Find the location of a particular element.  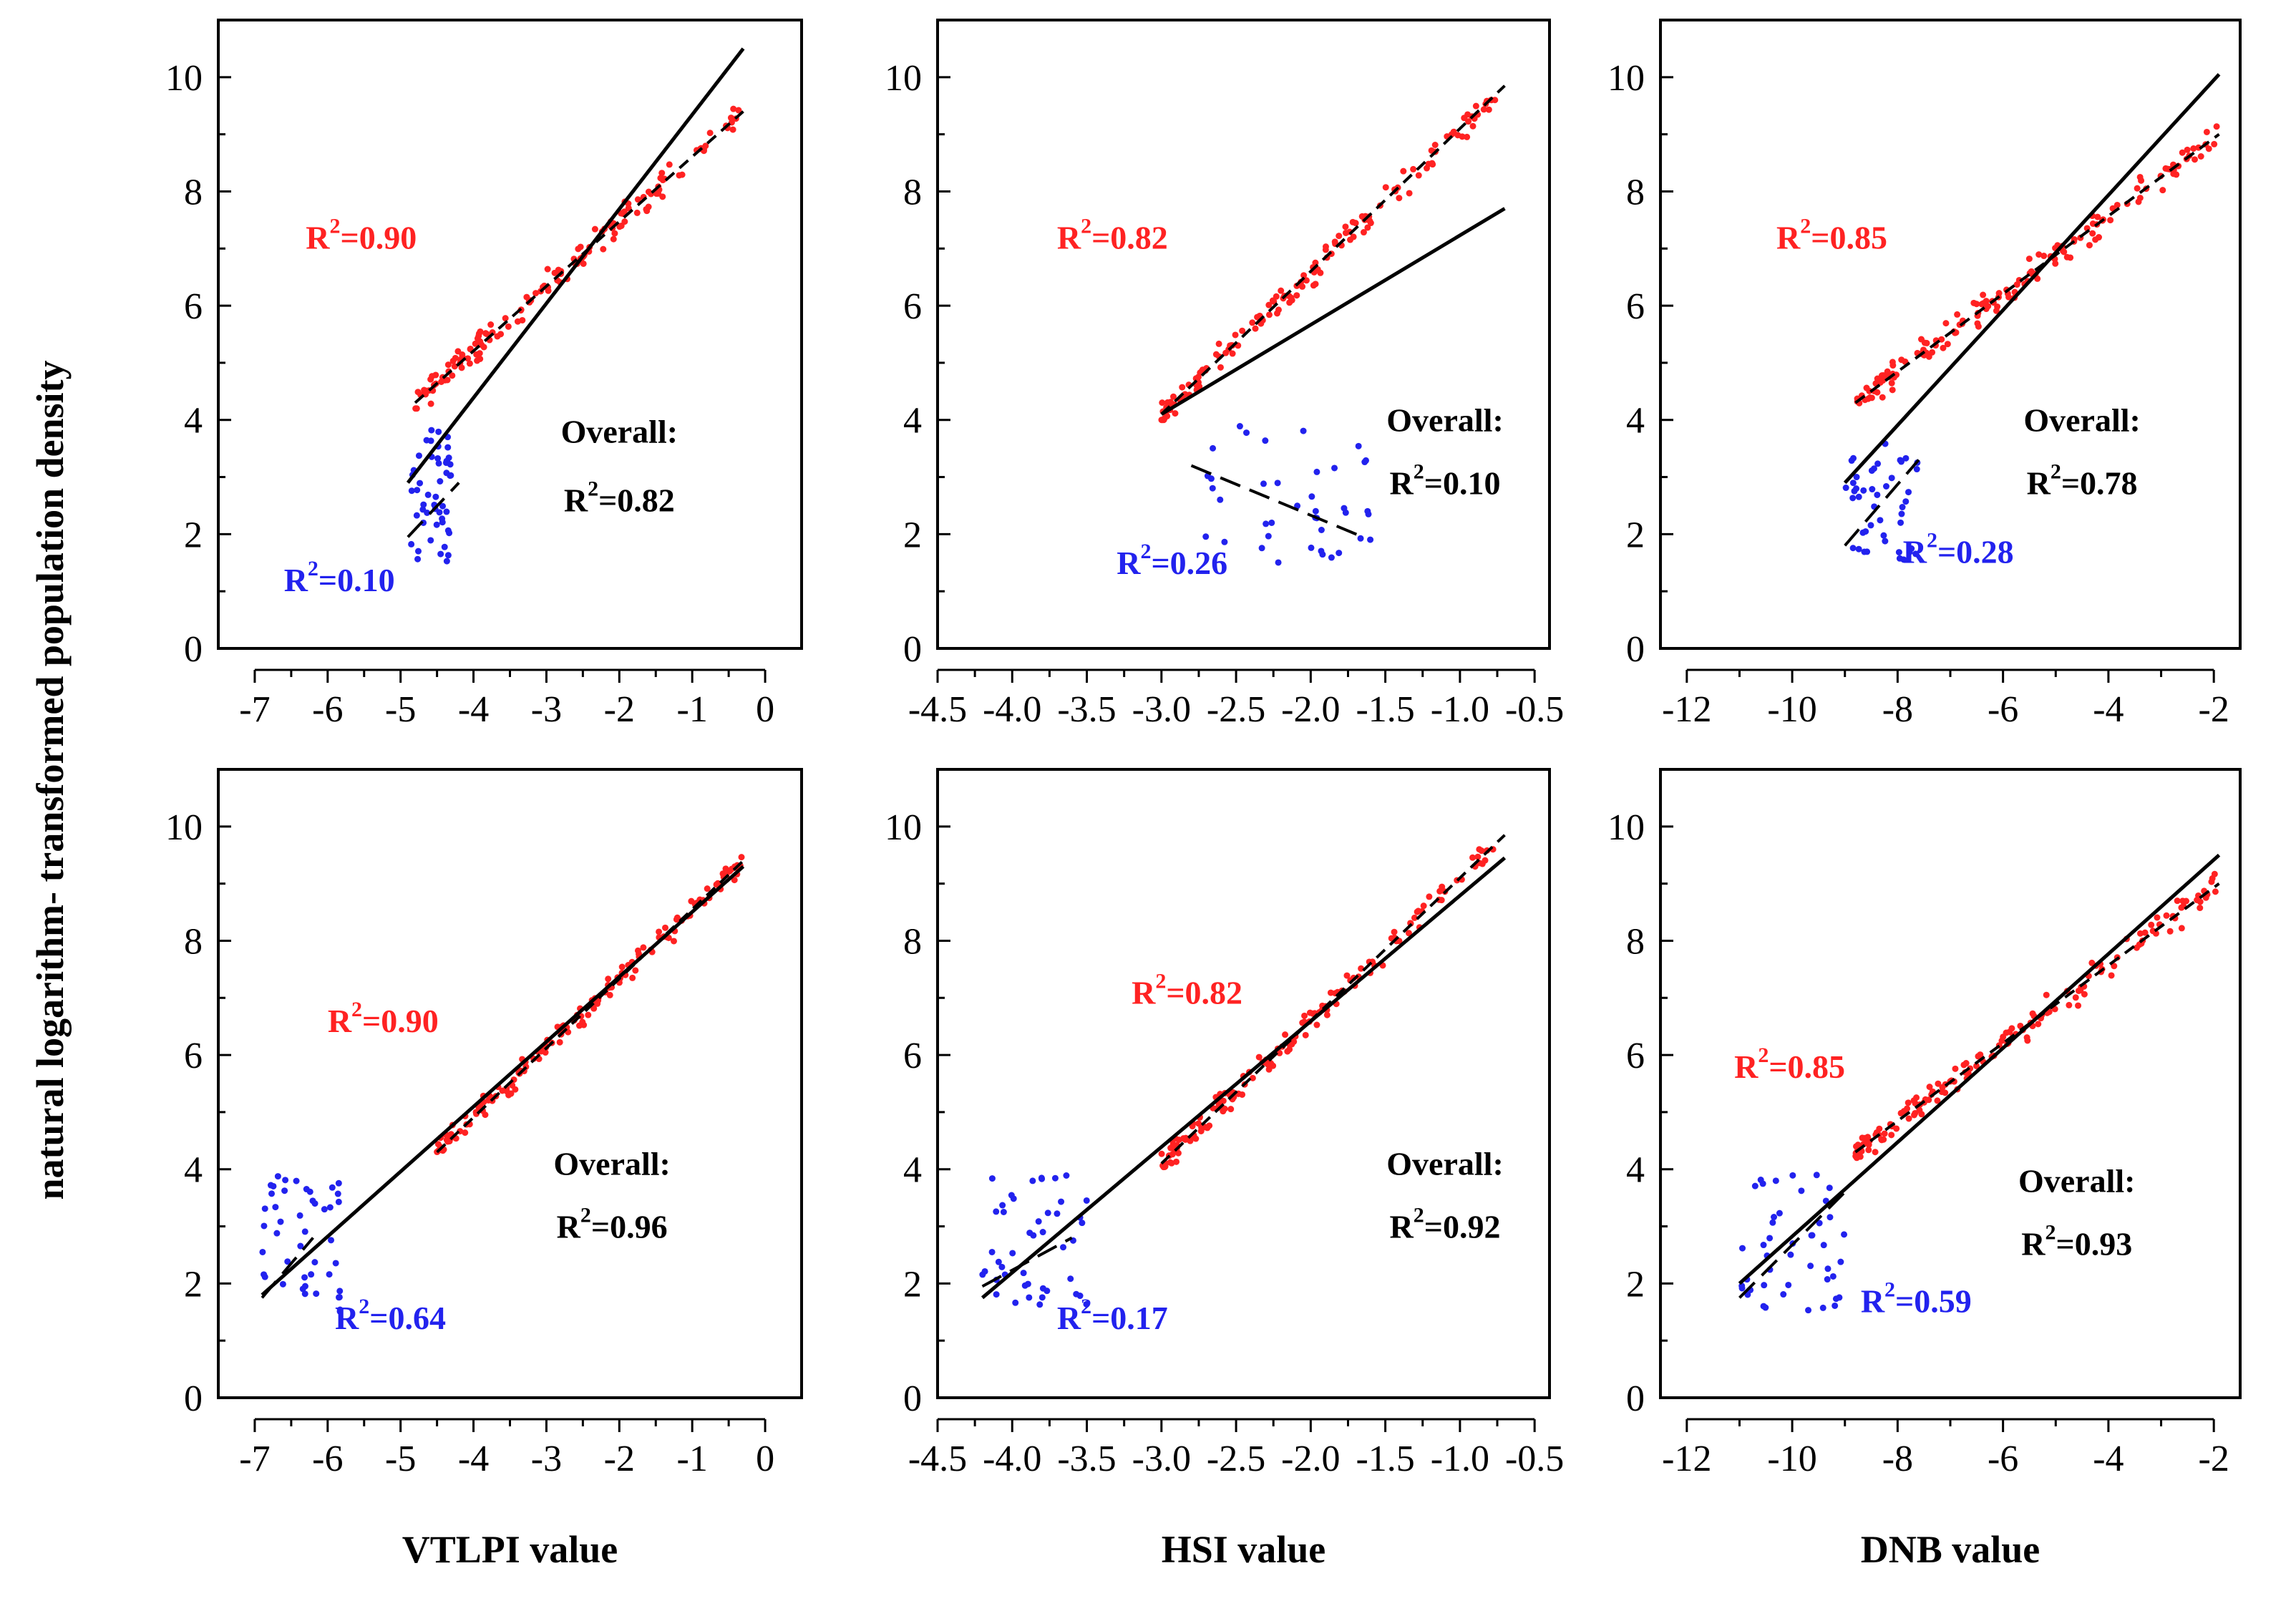

y-tick-label: 8 is located at coordinates (193, 192).